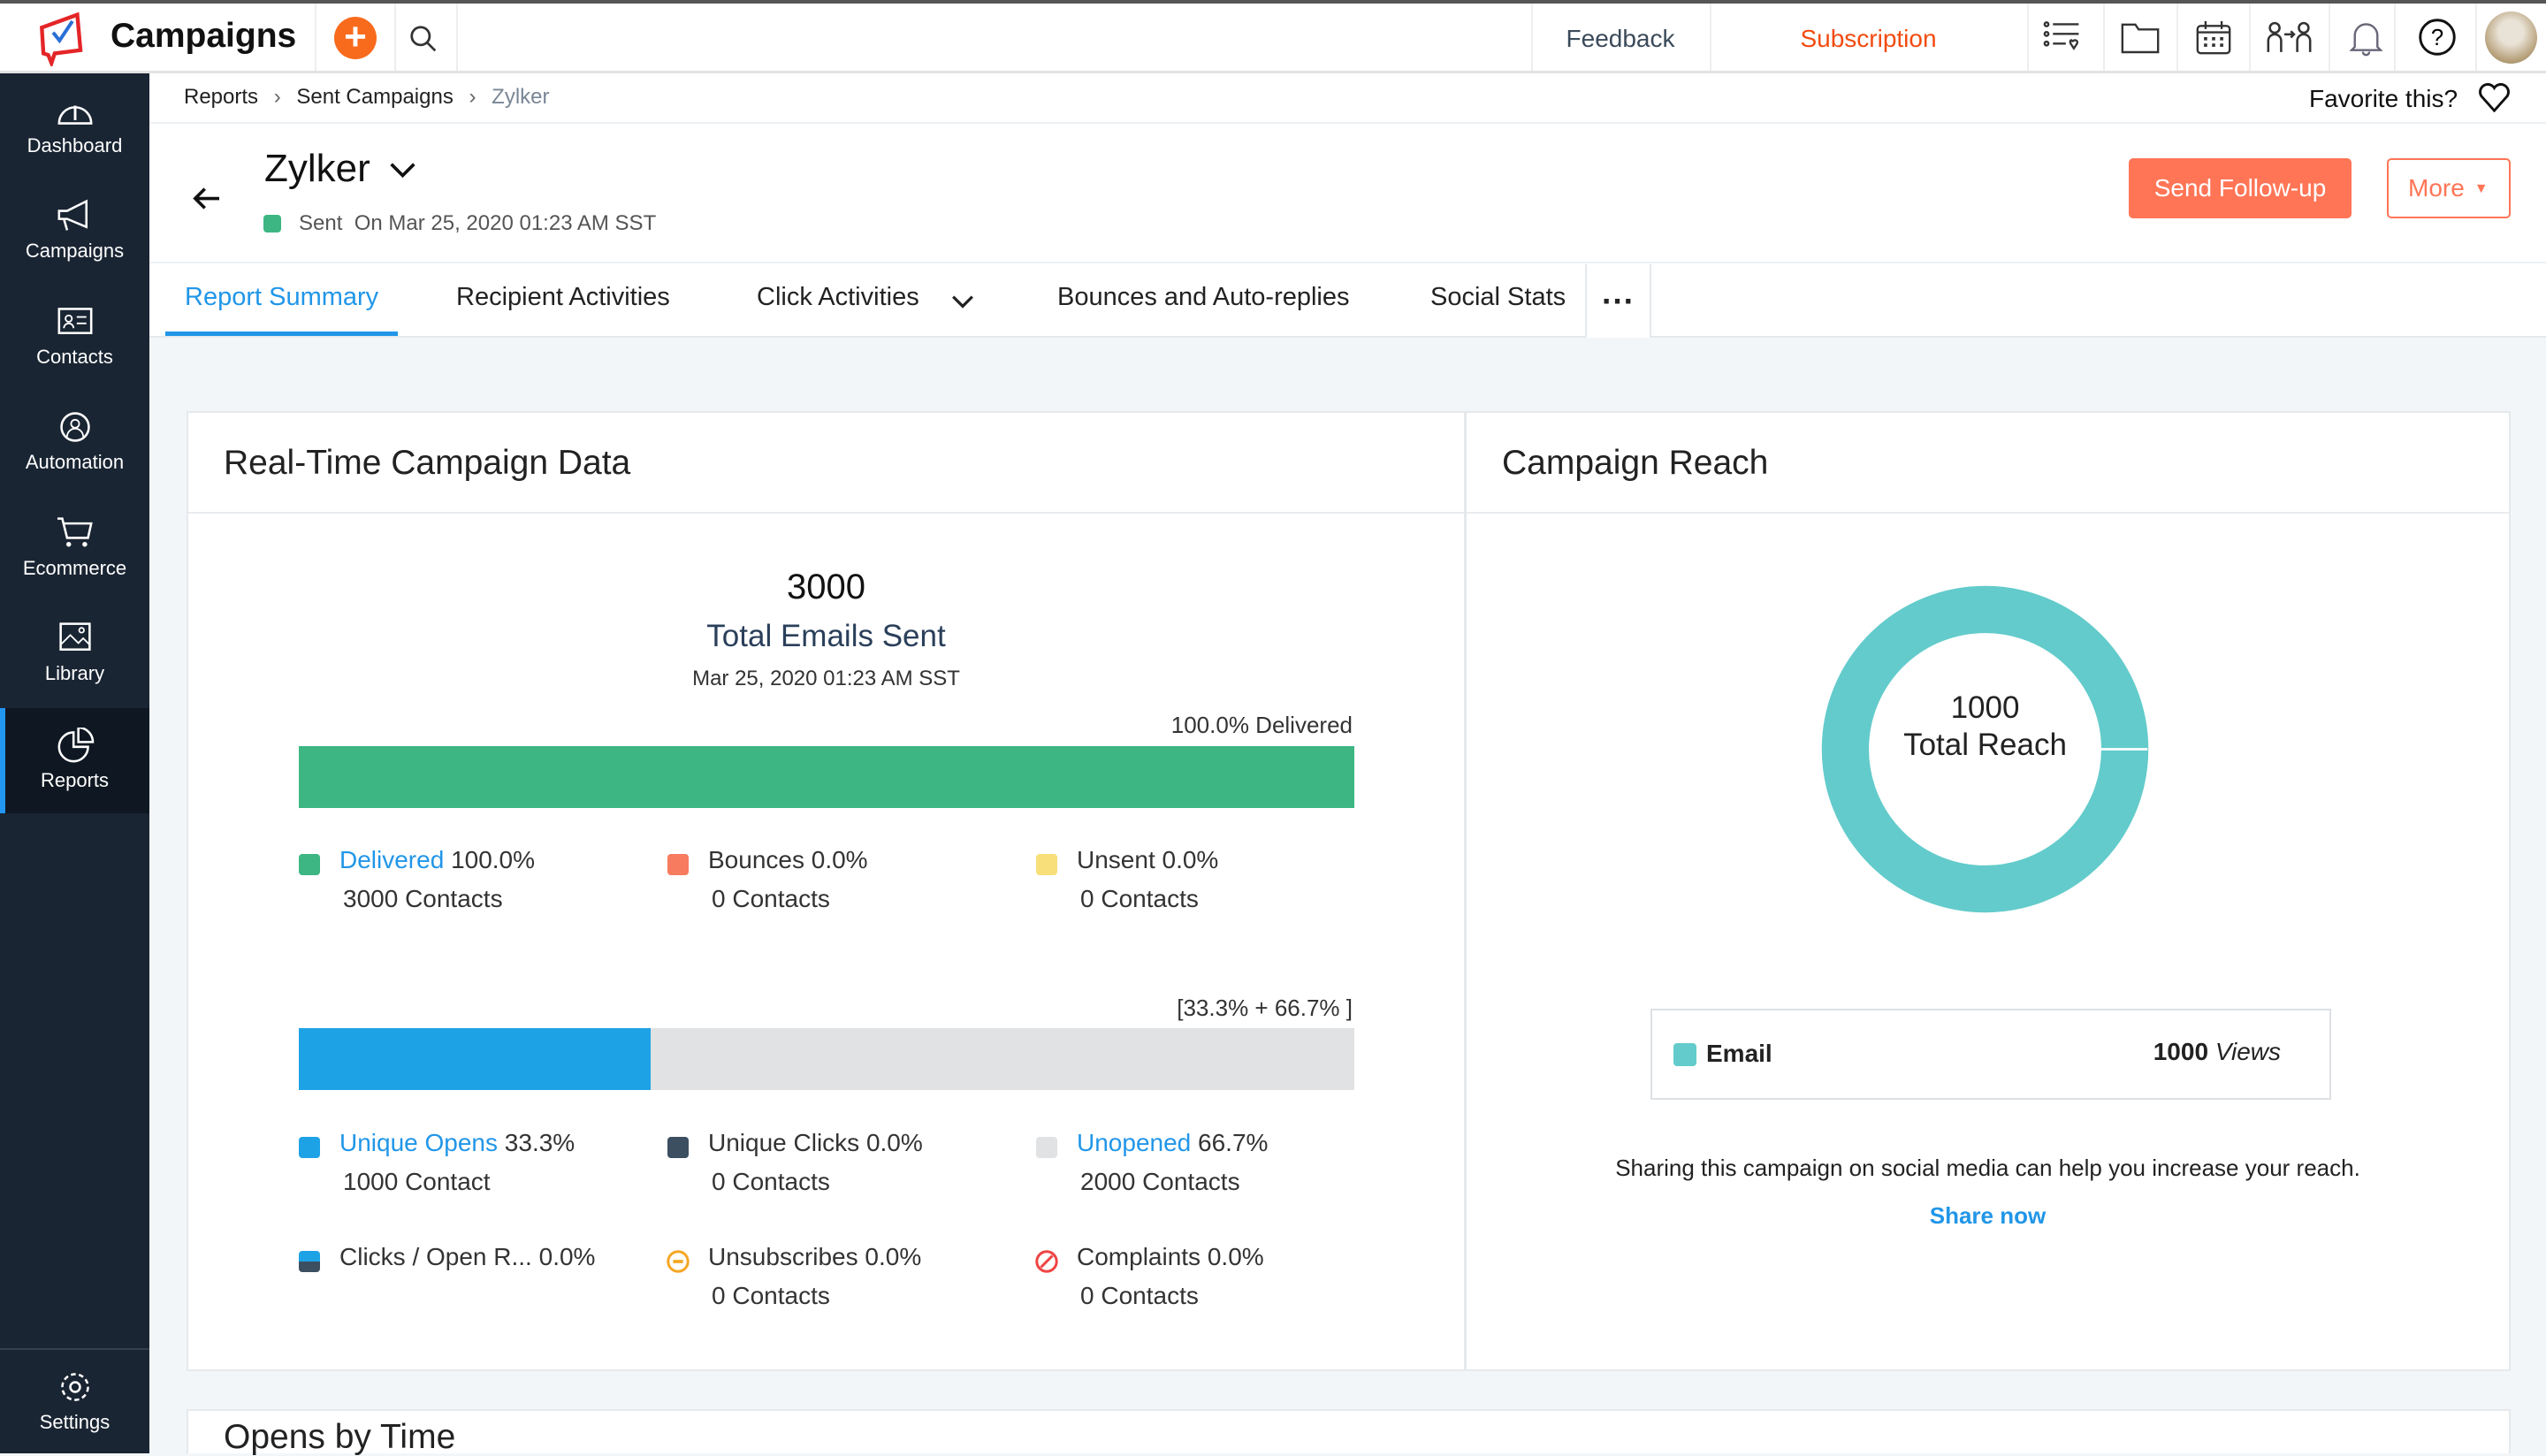  I want to click on back-arrow-icon, so click(207, 198).